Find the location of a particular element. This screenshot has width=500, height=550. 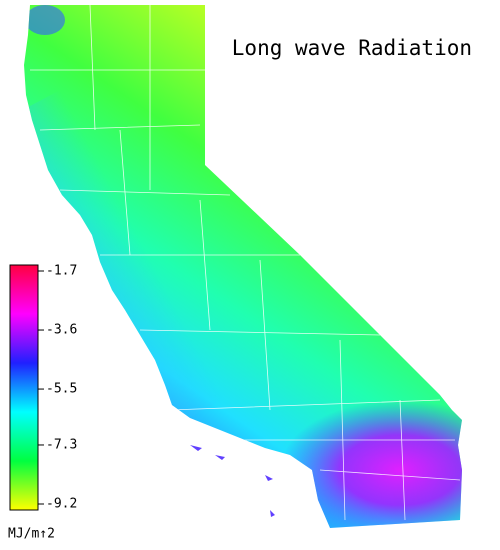

legend-unit: MJ/m↑2 is located at coordinates (31, 534).